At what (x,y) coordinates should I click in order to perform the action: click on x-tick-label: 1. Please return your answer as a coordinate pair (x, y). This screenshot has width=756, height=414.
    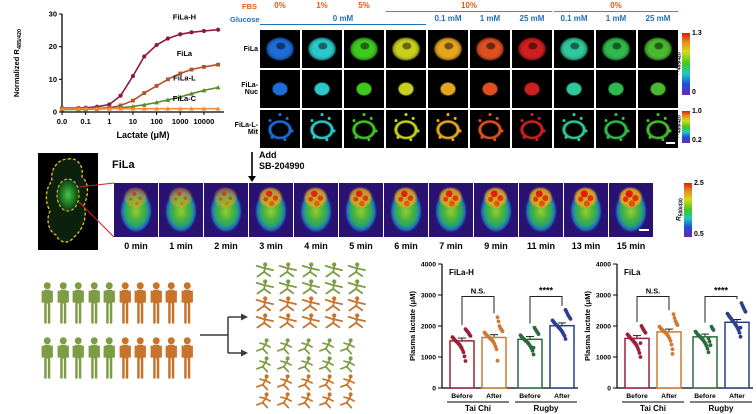
    Looking at the image, I should click on (109, 121).